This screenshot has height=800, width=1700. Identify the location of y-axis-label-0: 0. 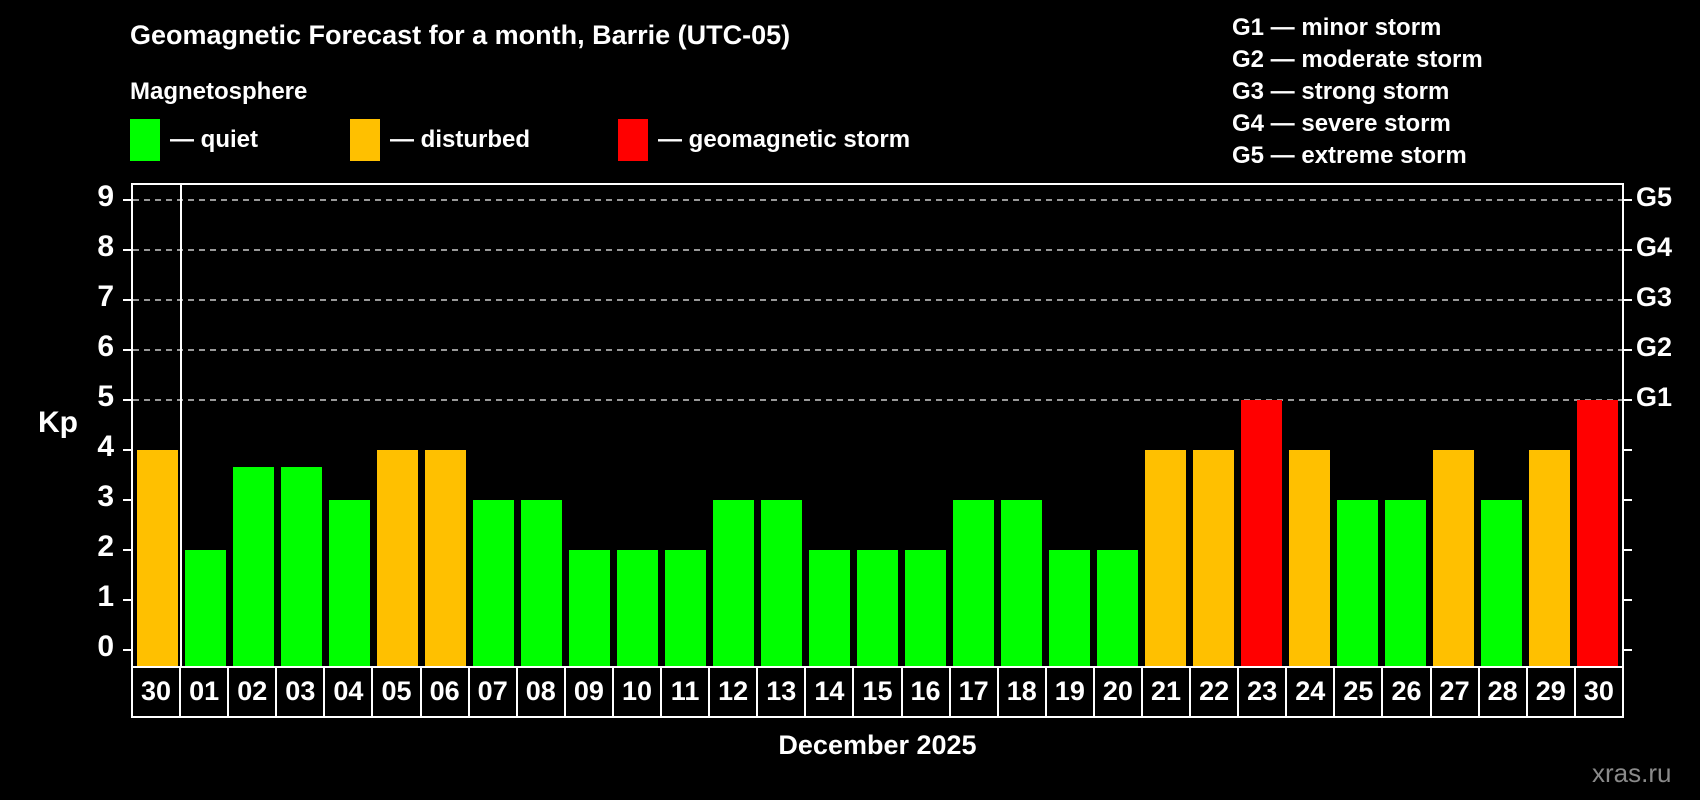
(105, 646).